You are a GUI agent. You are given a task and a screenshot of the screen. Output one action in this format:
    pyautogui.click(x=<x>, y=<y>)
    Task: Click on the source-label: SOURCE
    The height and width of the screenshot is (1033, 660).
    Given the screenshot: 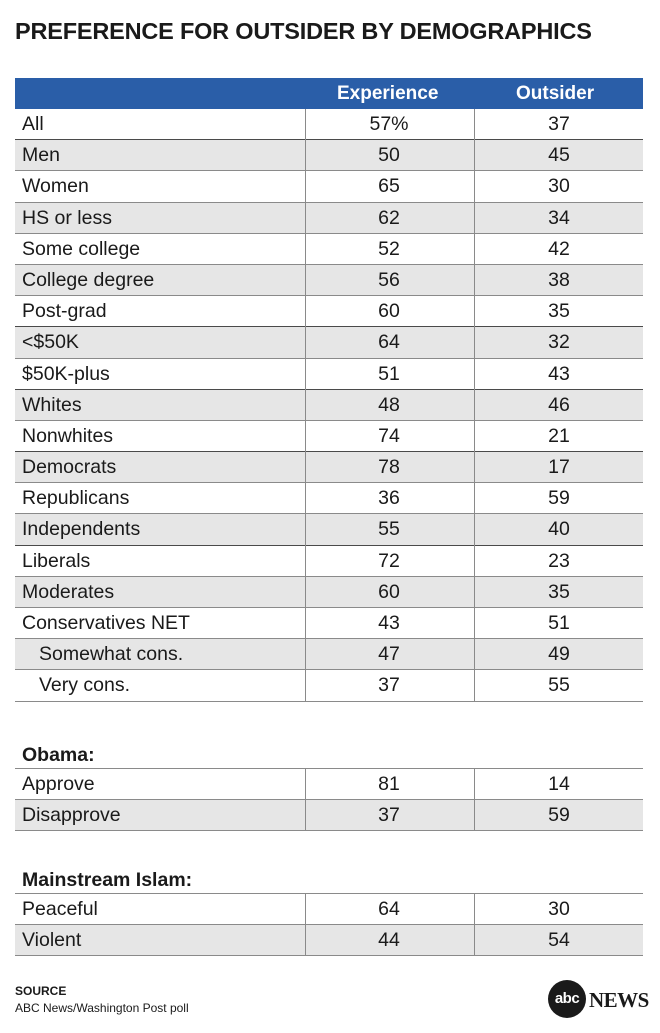 What is the action you would take?
    pyautogui.click(x=41, y=991)
    